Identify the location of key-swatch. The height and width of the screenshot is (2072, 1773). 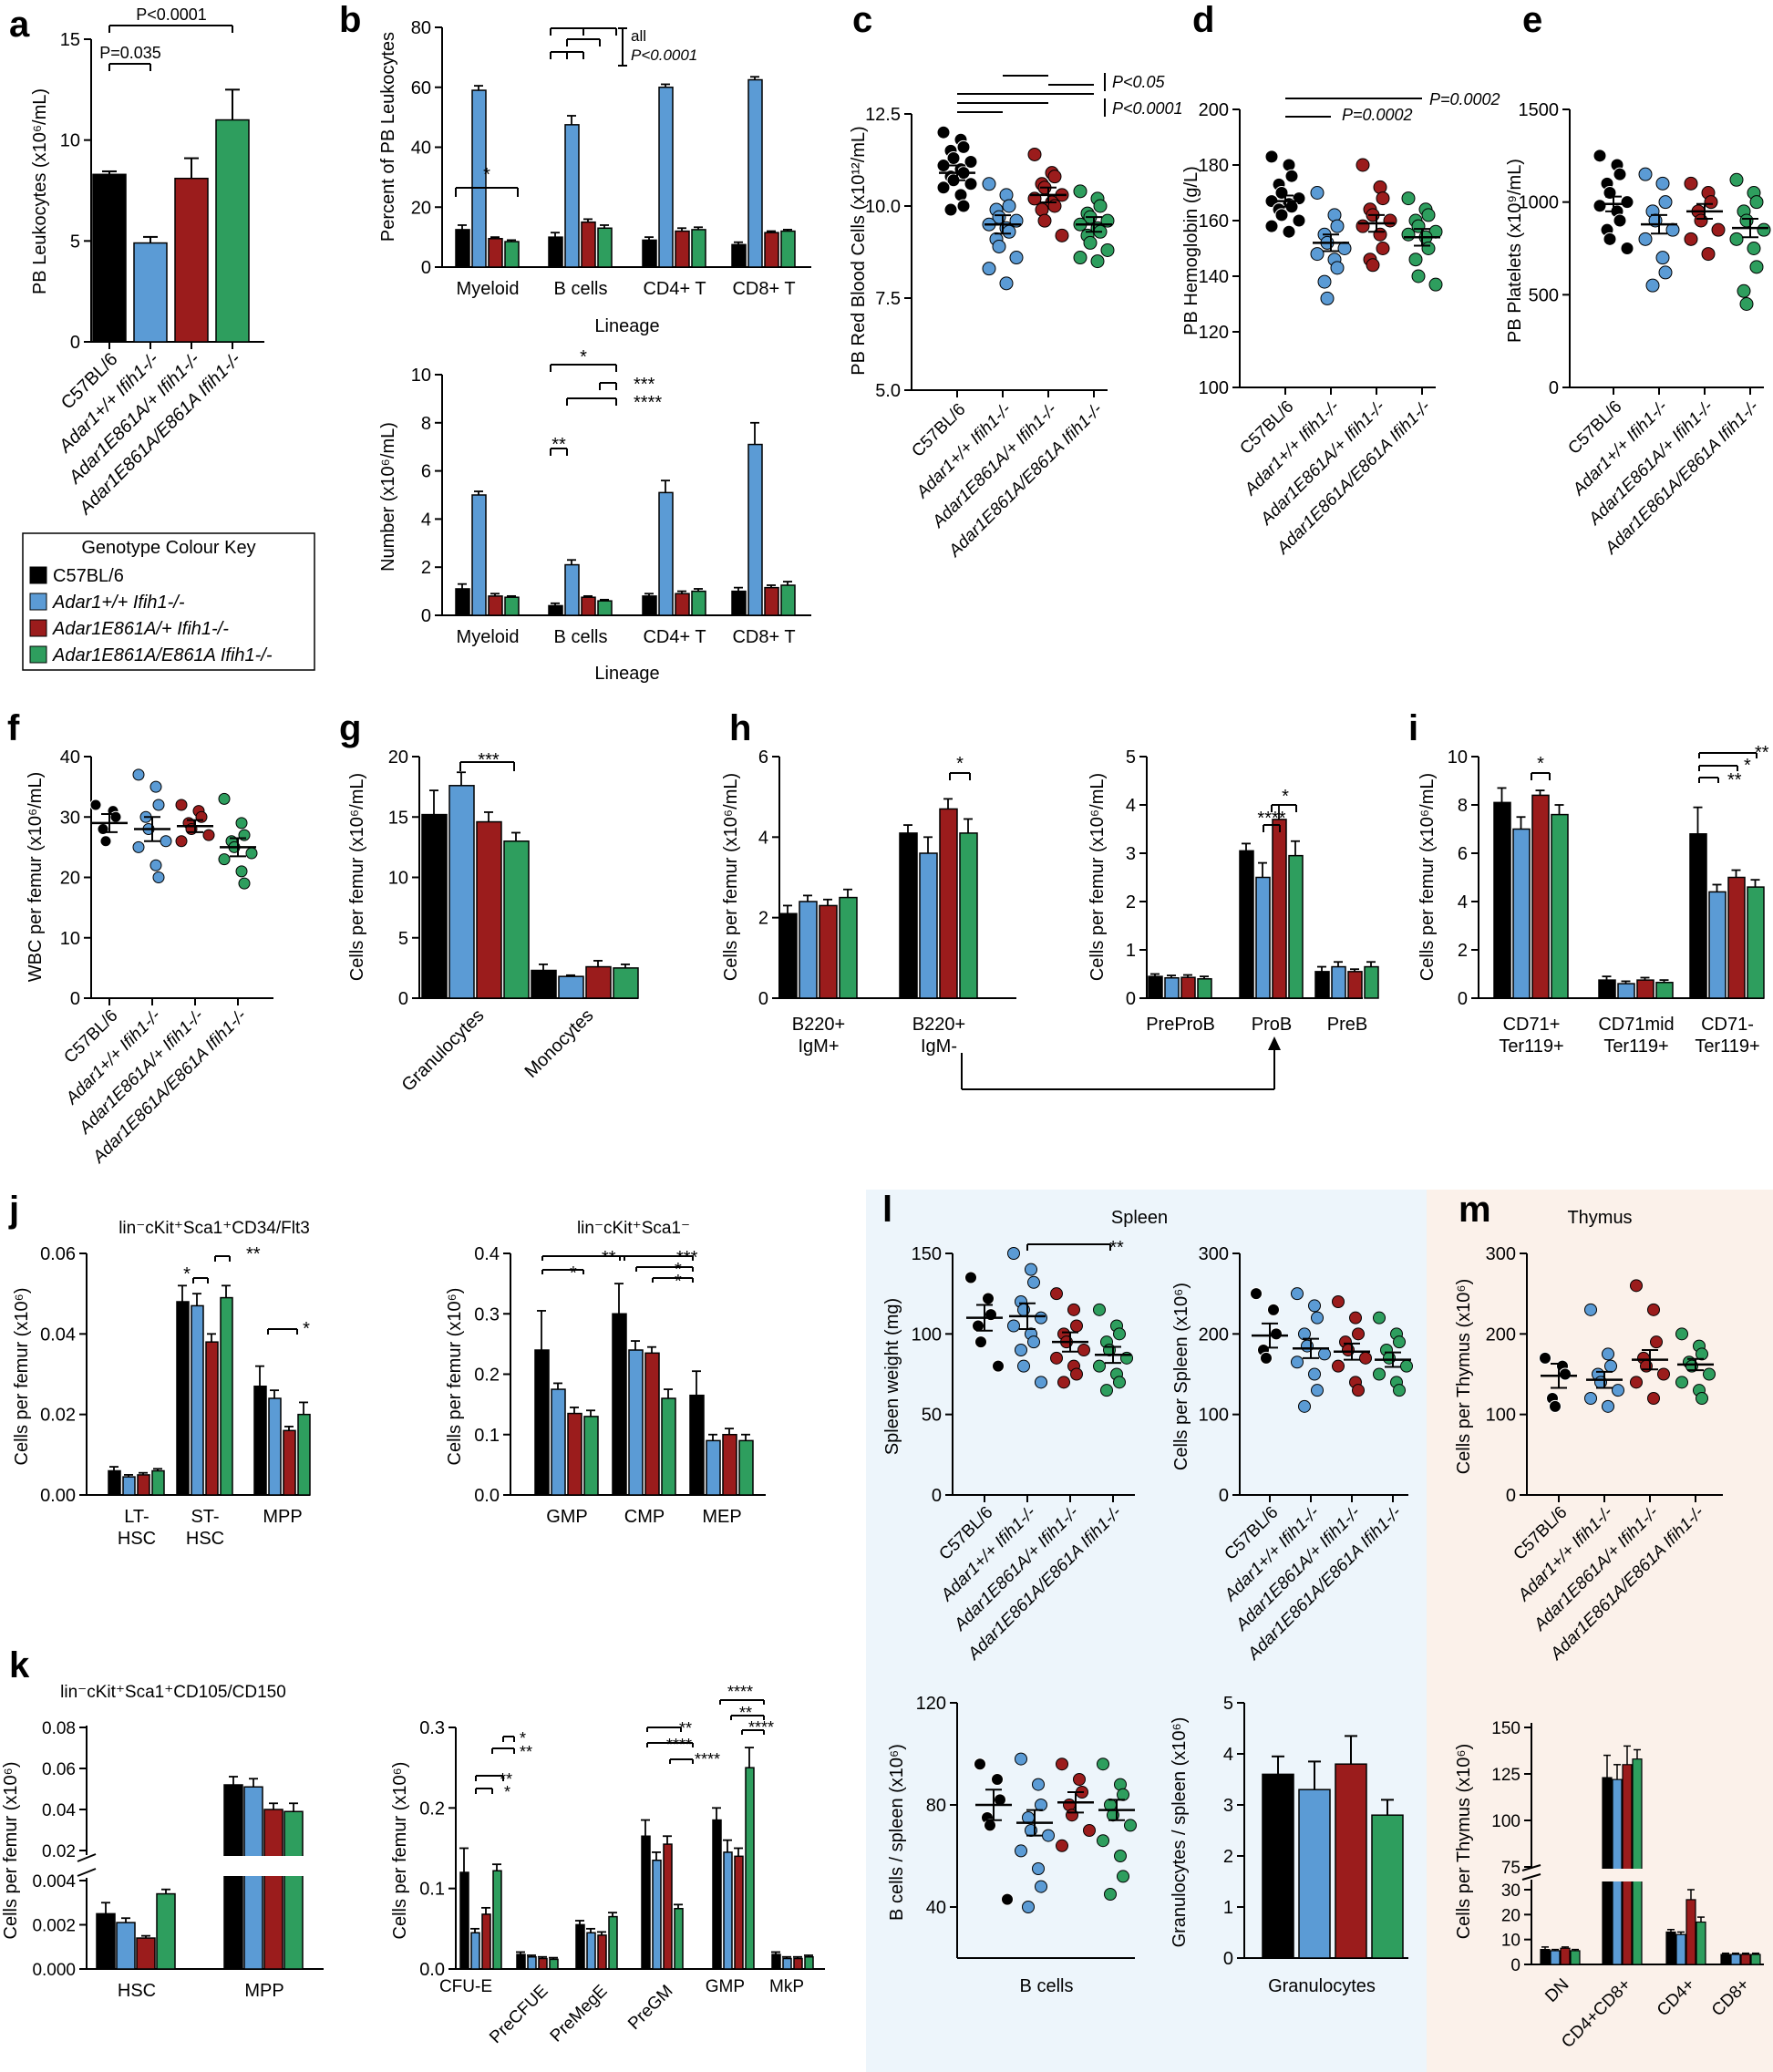
(38, 575).